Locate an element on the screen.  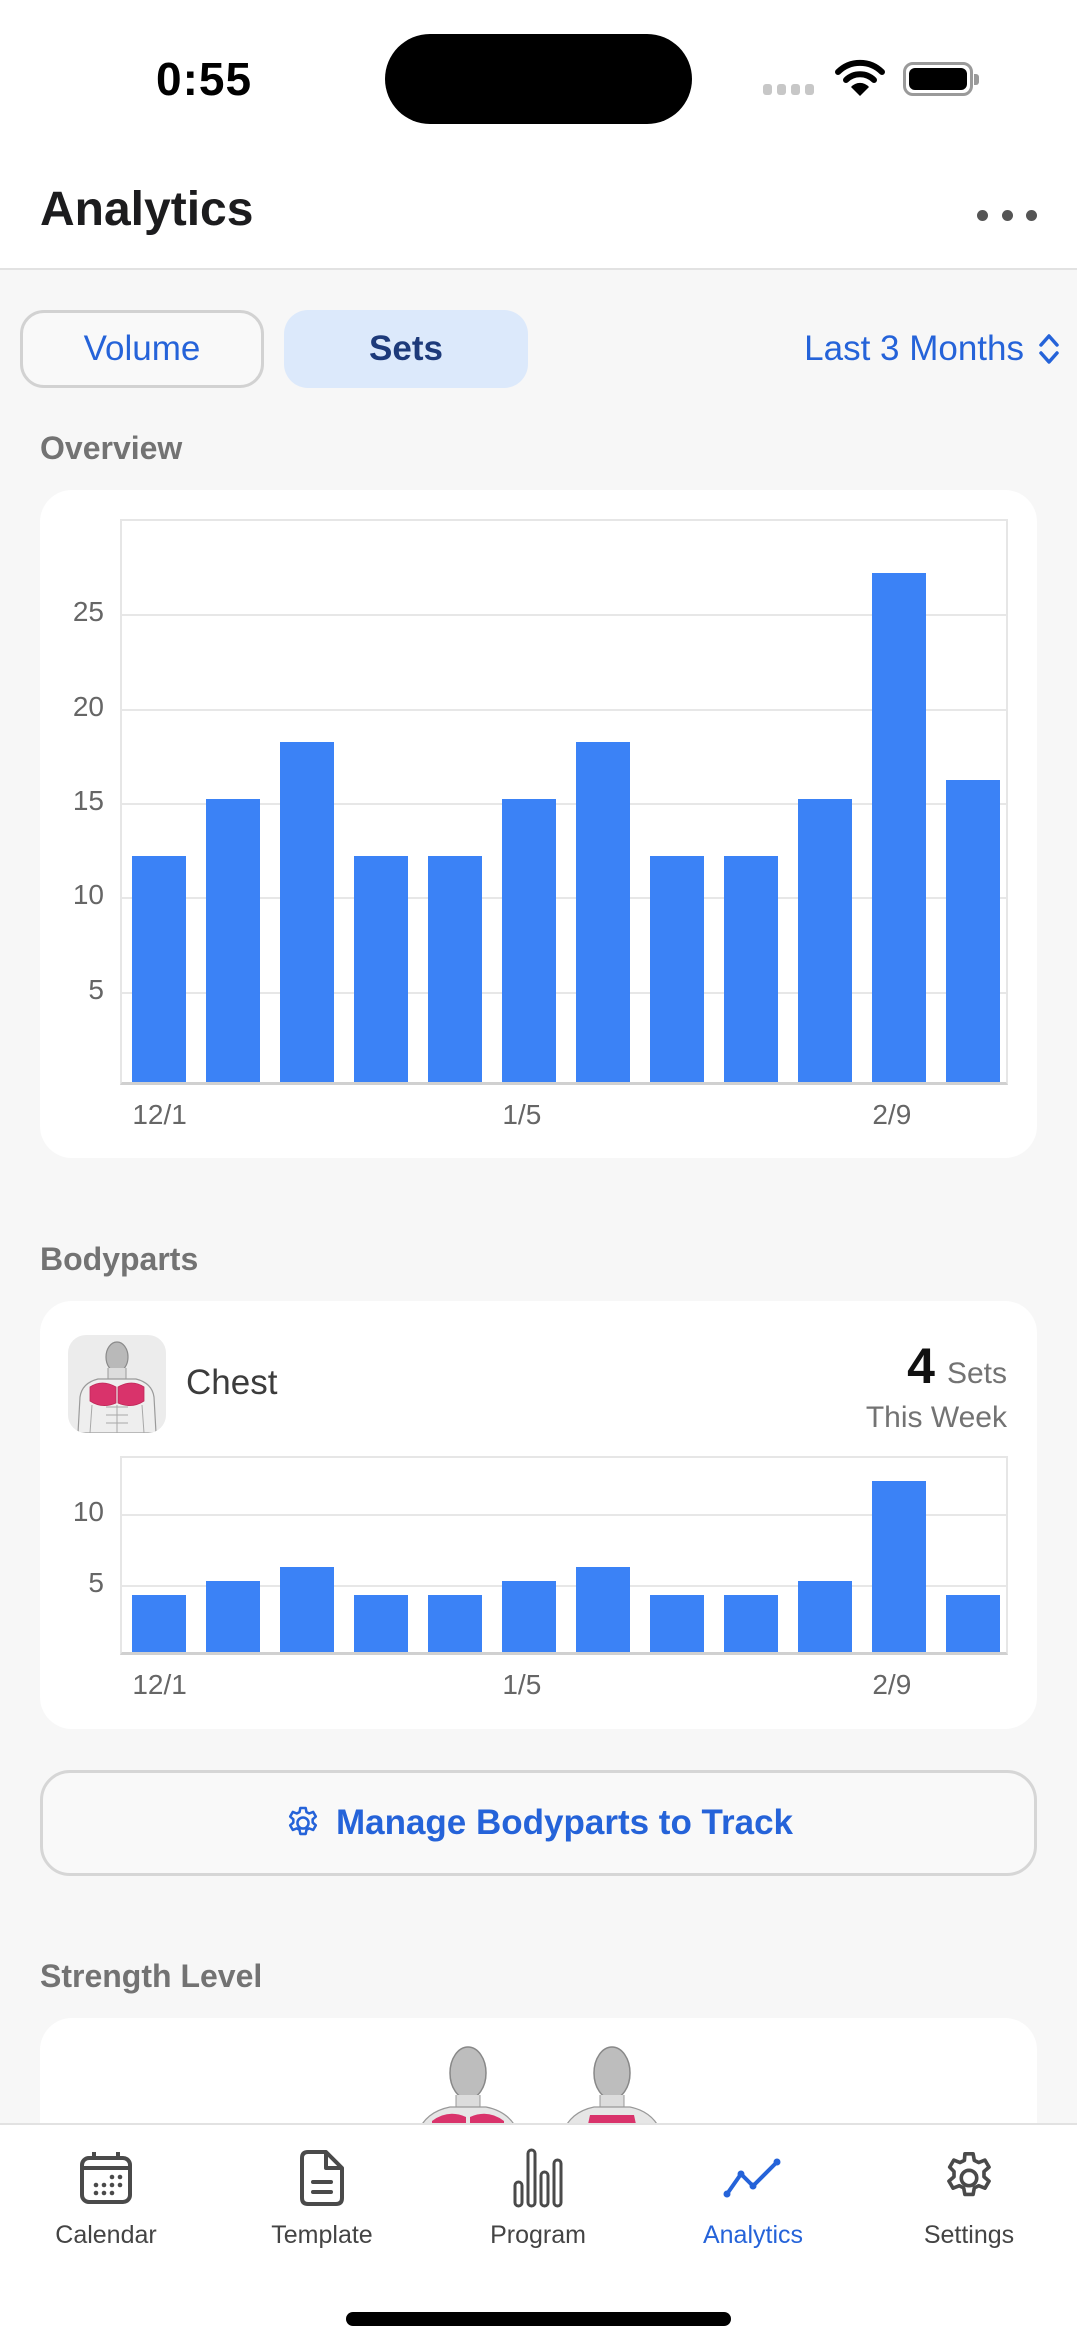
tab-label: Analytics is located at coordinates (753, 2235).